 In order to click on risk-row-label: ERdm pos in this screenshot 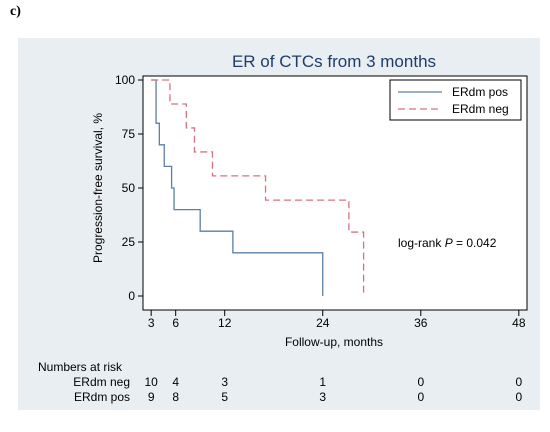, I will do `click(102, 397)`.